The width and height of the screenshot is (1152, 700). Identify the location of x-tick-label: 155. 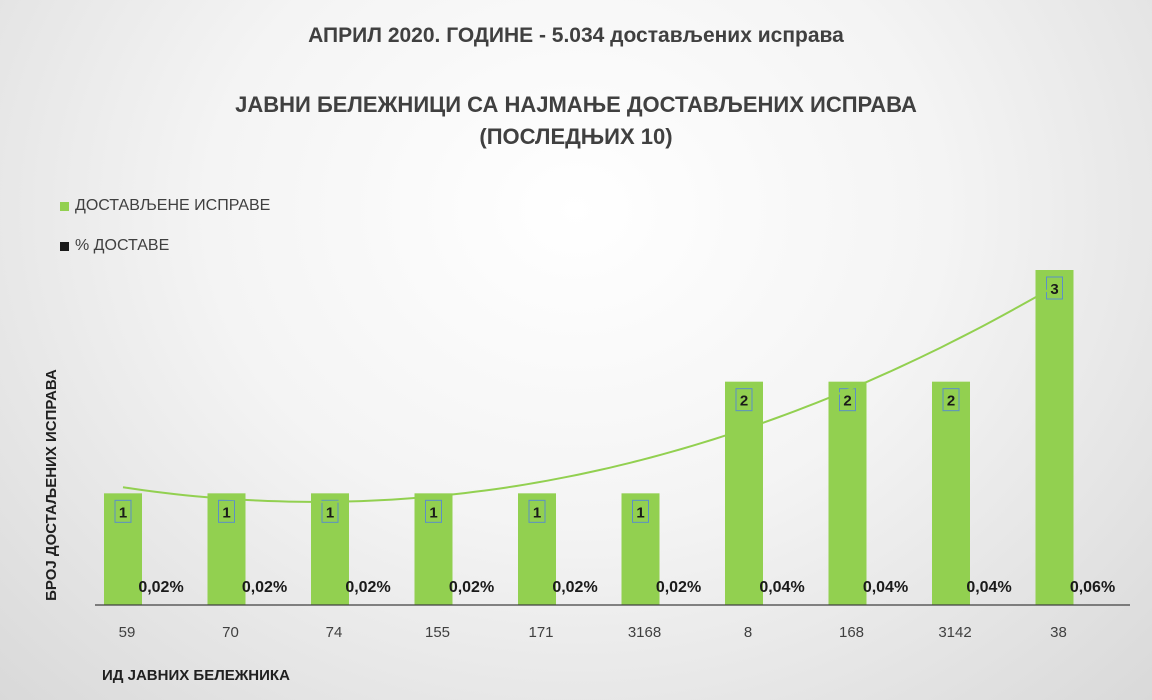
(437, 632).